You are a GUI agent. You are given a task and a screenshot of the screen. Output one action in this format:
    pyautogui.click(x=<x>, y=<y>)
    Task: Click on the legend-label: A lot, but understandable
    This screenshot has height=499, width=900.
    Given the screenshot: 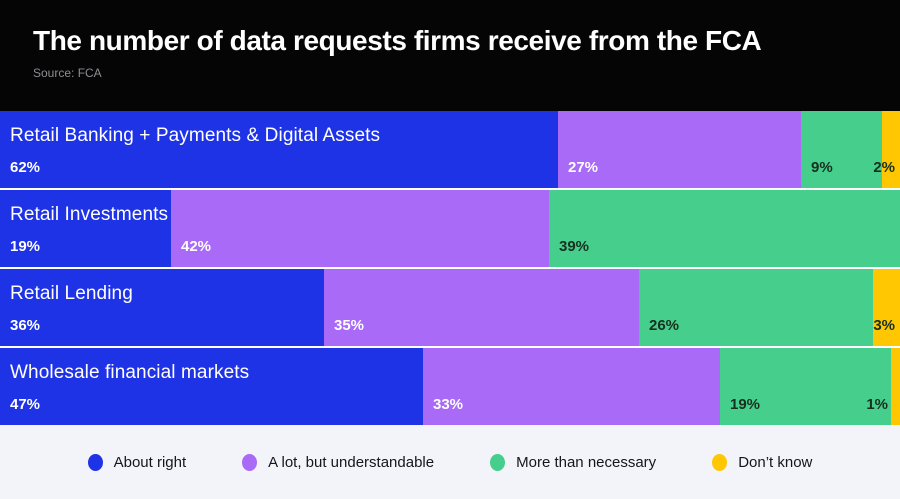 What is the action you would take?
    pyautogui.click(x=351, y=462)
    